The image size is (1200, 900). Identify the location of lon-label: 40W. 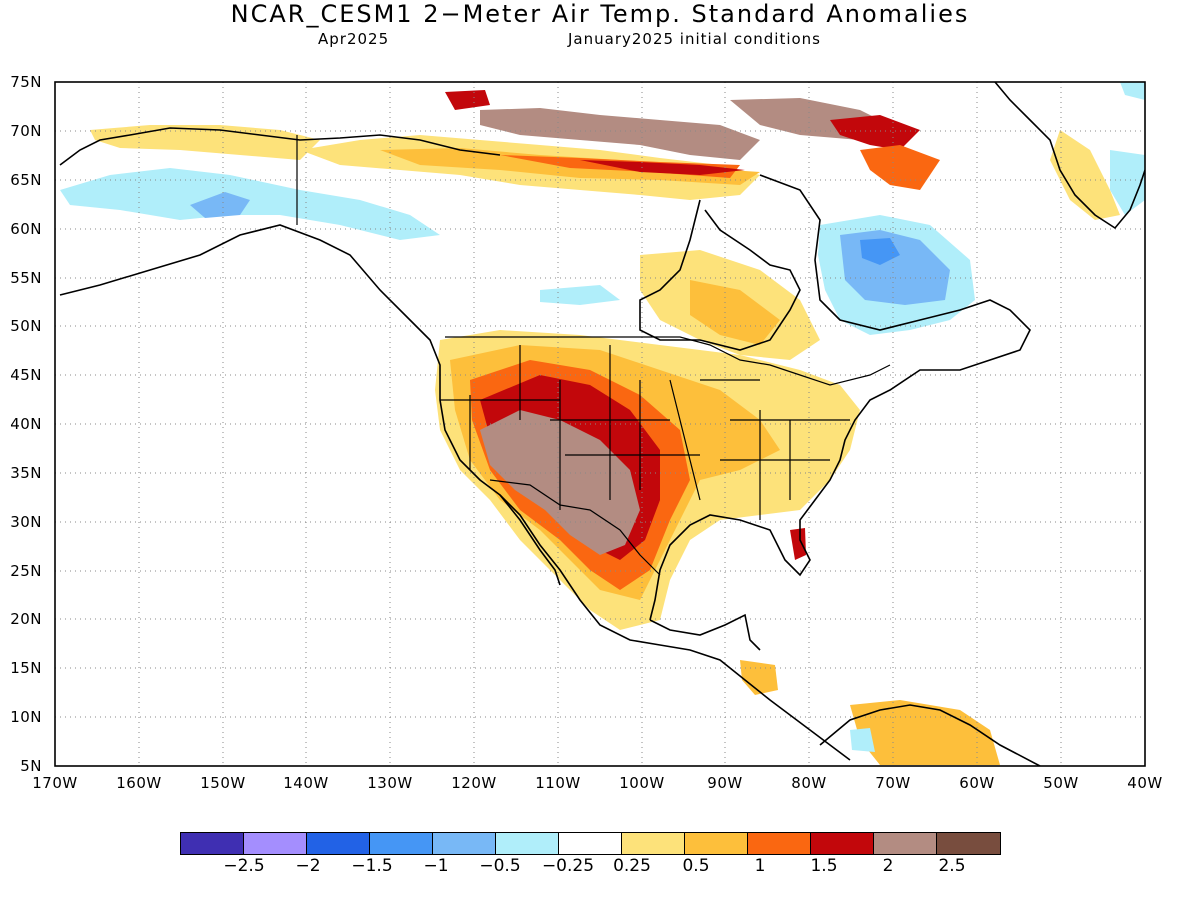
(1145, 783).